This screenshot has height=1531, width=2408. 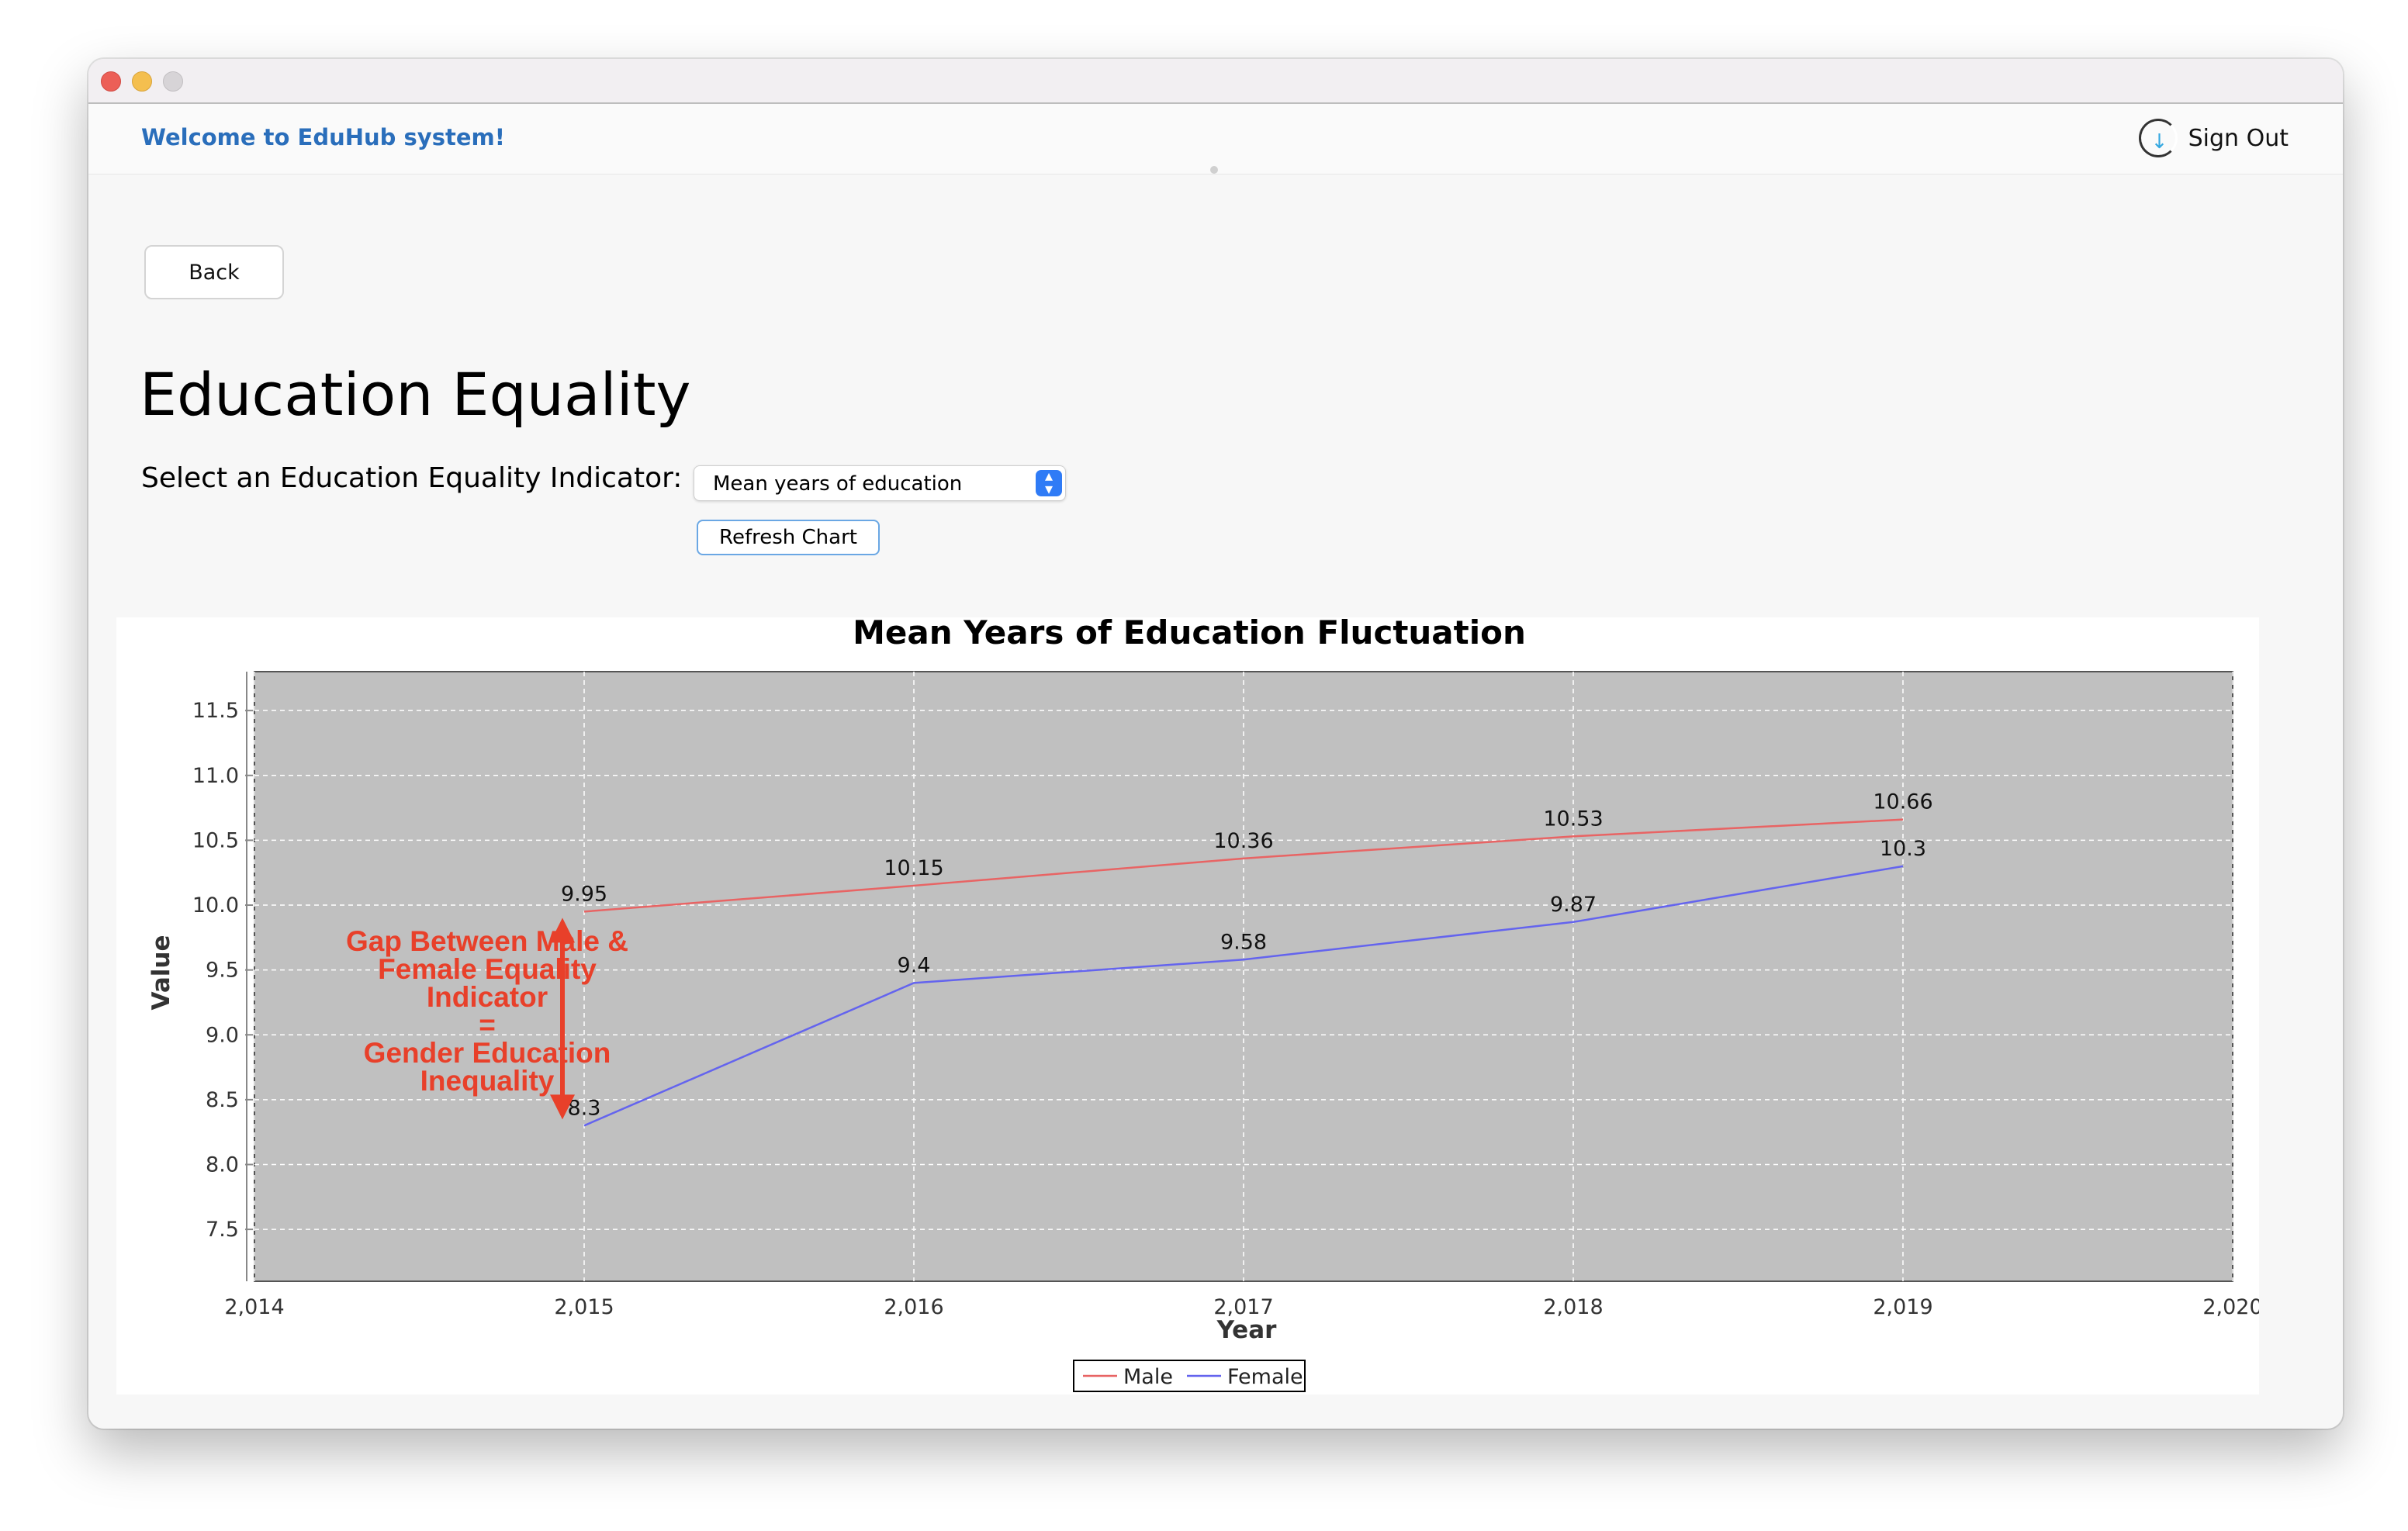 What do you see at coordinates (914, 965) in the screenshot?
I see `data-label-female: 9.4` at bounding box center [914, 965].